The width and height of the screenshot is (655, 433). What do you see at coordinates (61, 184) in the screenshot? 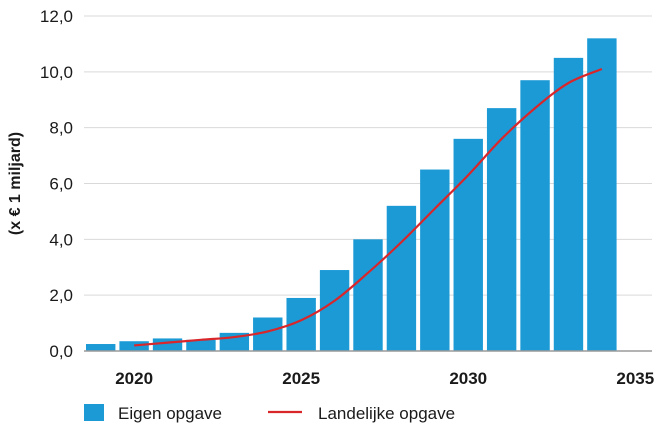
I see `y-tick-label: 6,0` at bounding box center [61, 184].